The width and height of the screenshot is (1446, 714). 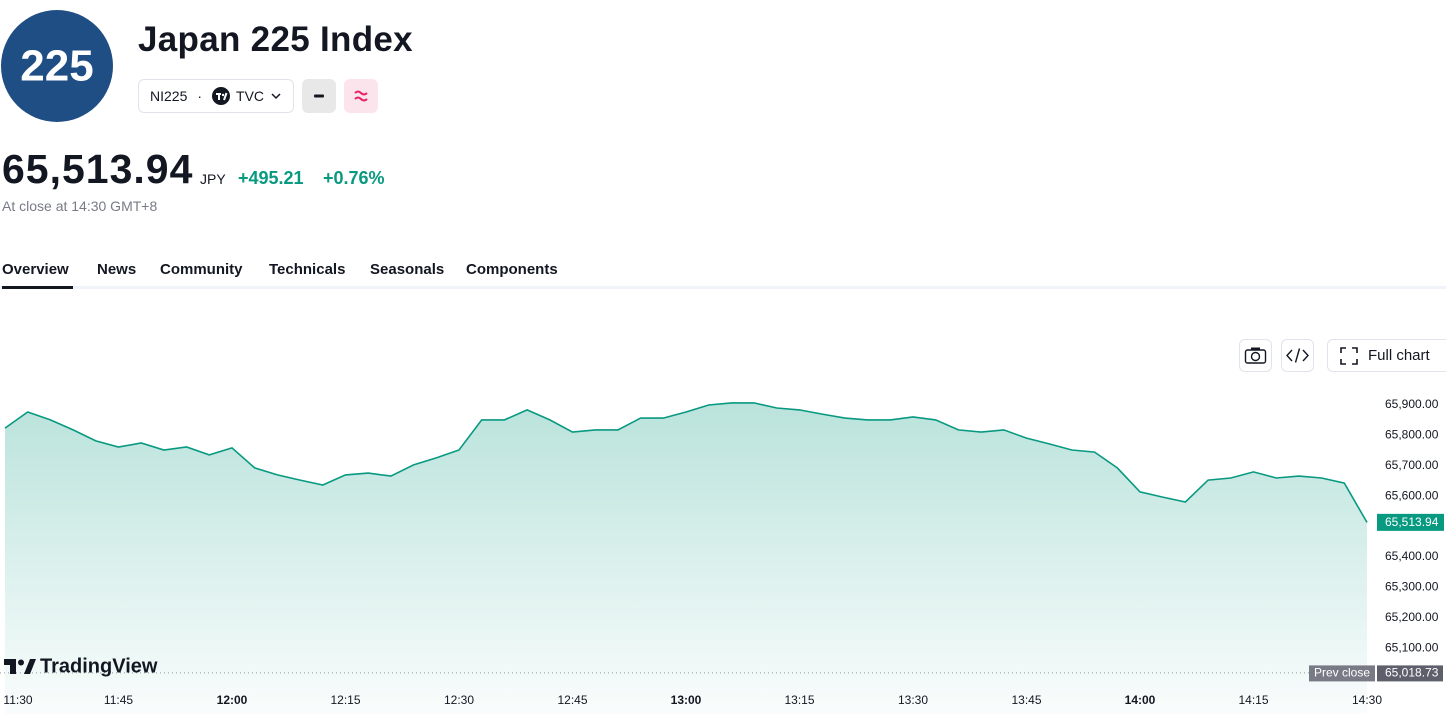 I want to click on y-tick-label: 65,800.00, so click(x=1412, y=435).